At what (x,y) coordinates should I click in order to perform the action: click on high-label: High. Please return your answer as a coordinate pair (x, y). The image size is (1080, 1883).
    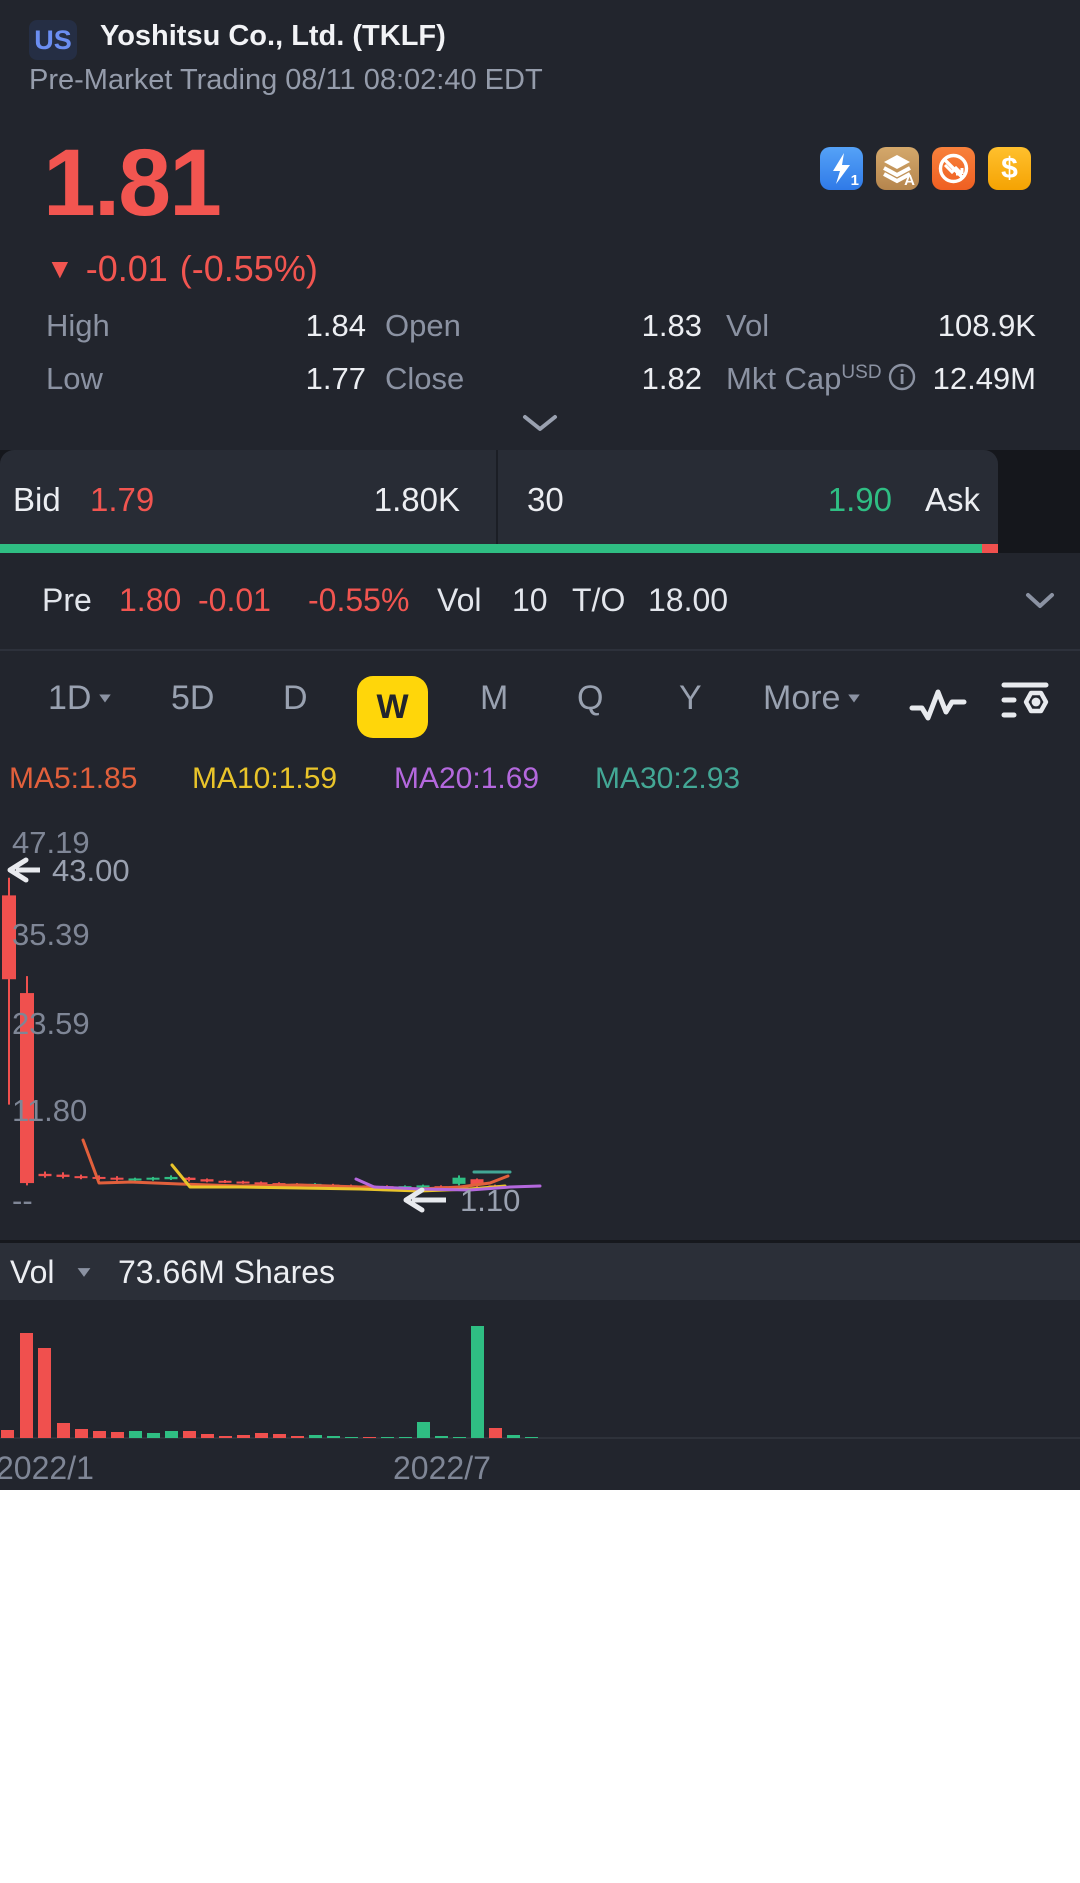
    Looking at the image, I should click on (78, 325).